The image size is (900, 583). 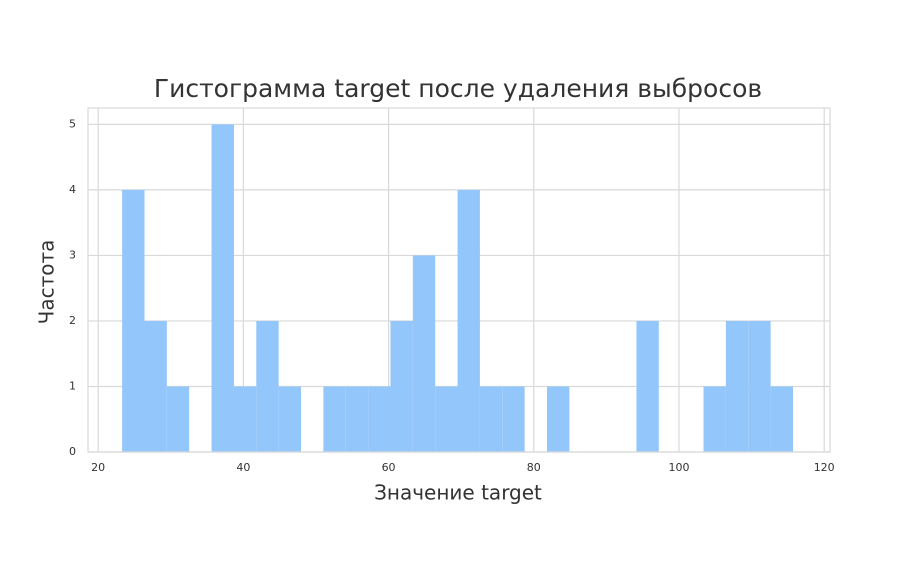 I want to click on y-tick-label: 0, so click(x=72, y=451).